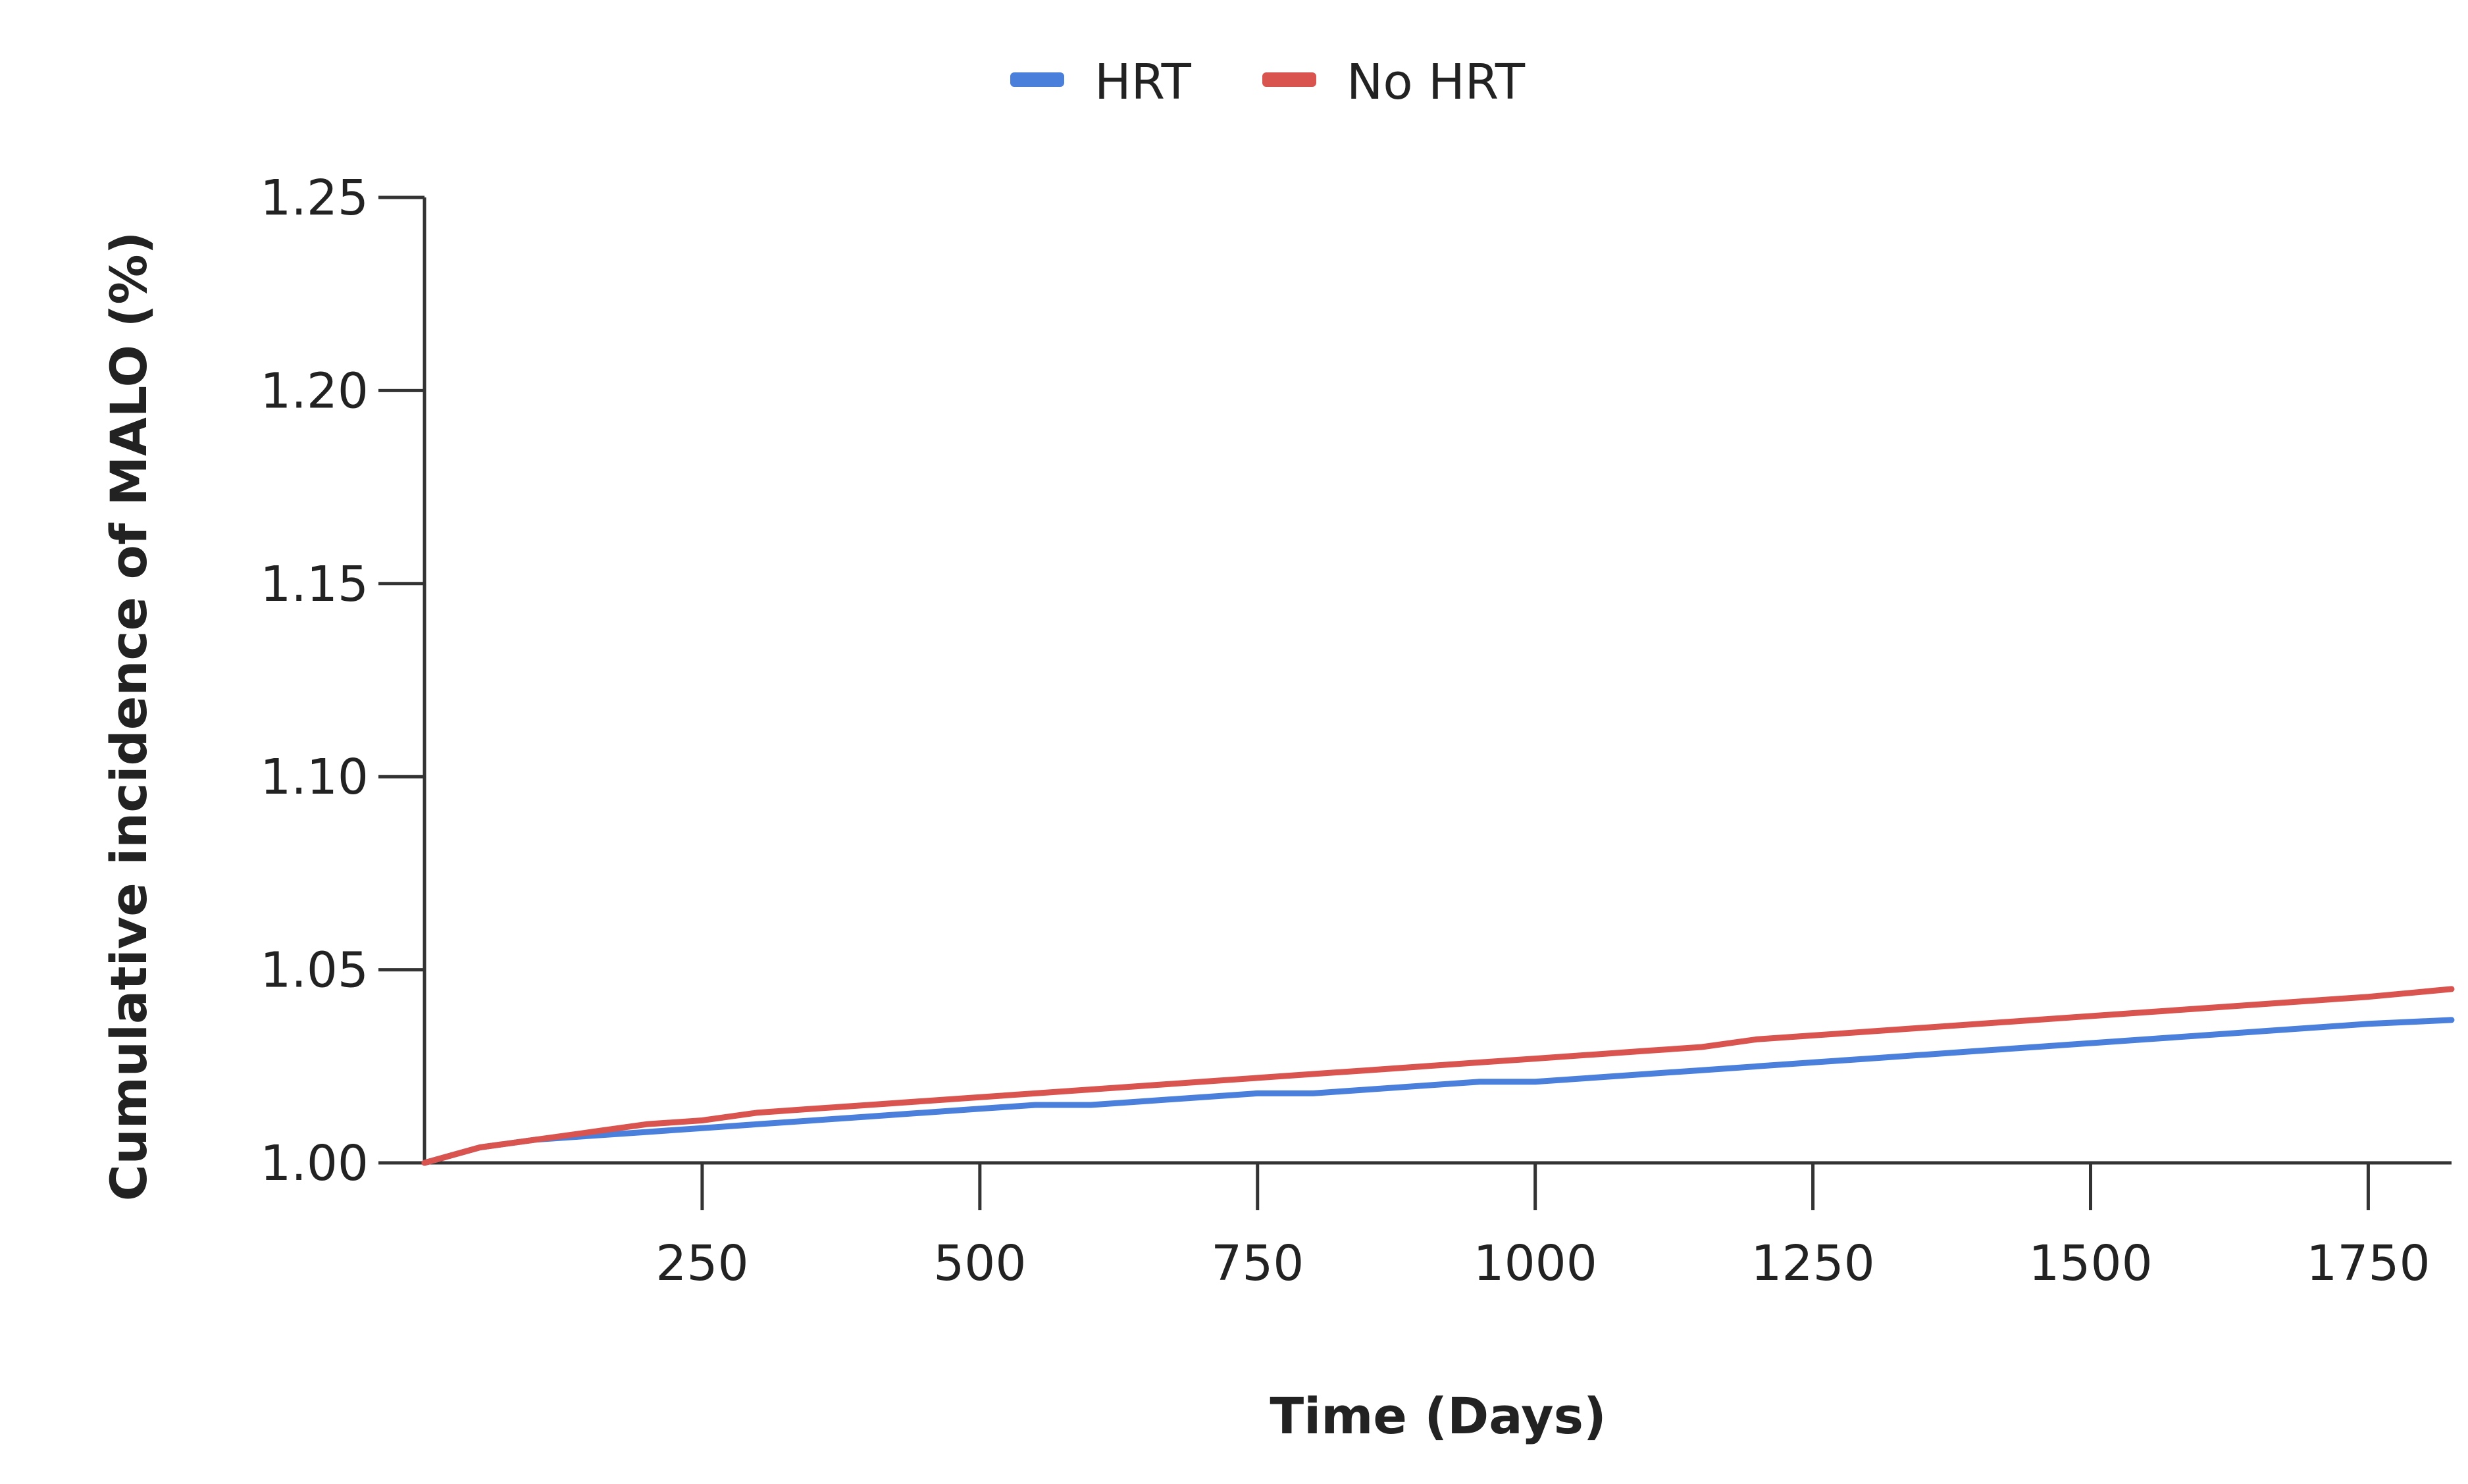 The image size is (2468, 1484). I want to click on y-tick-label: 1.00, so click(314, 1163).